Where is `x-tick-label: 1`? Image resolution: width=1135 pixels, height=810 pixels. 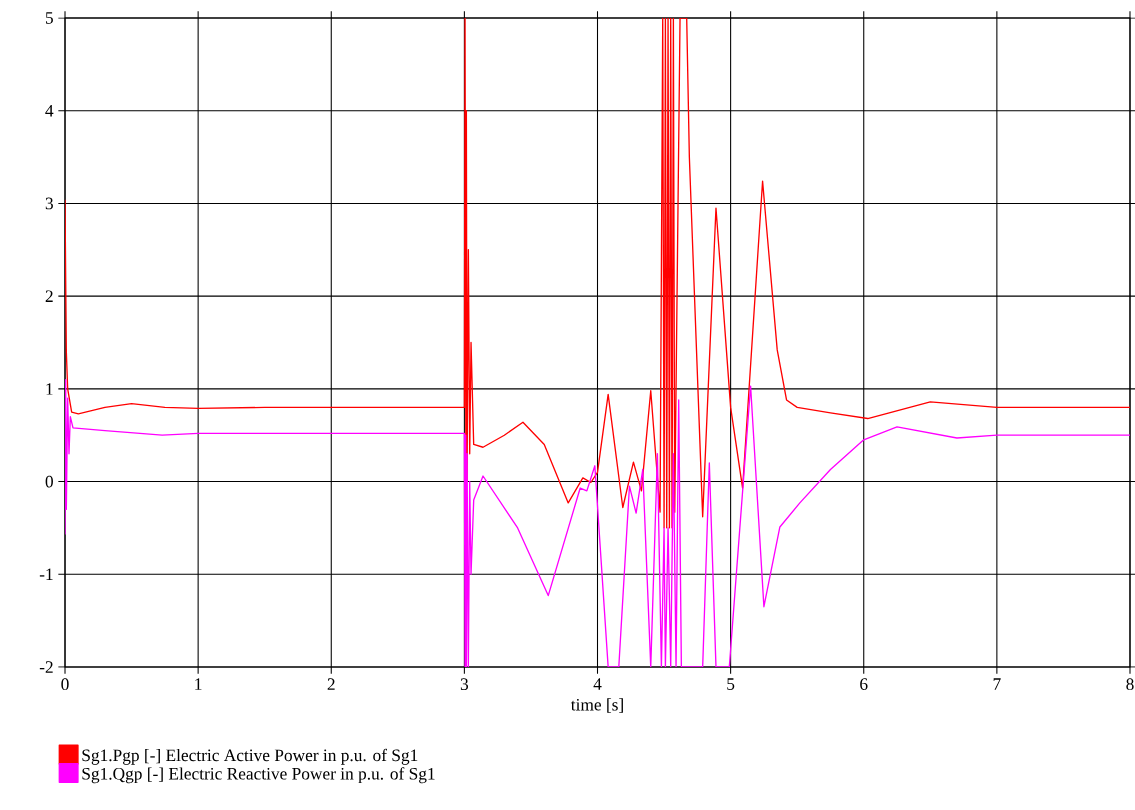 x-tick-label: 1 is located at coordinates (198, 684).